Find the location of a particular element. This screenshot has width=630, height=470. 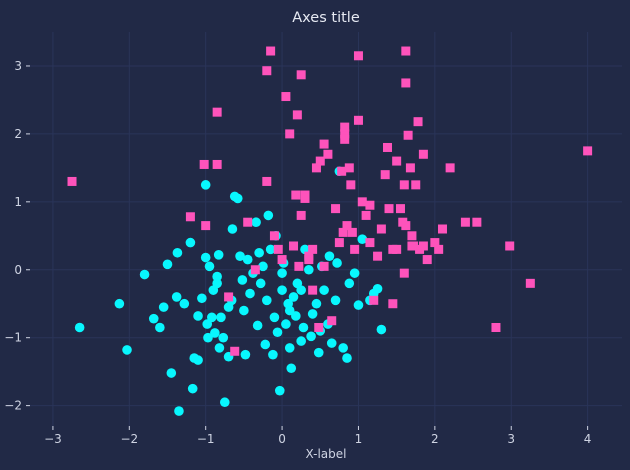

y-tick-label: 2 is located at coordinates (18, 134).